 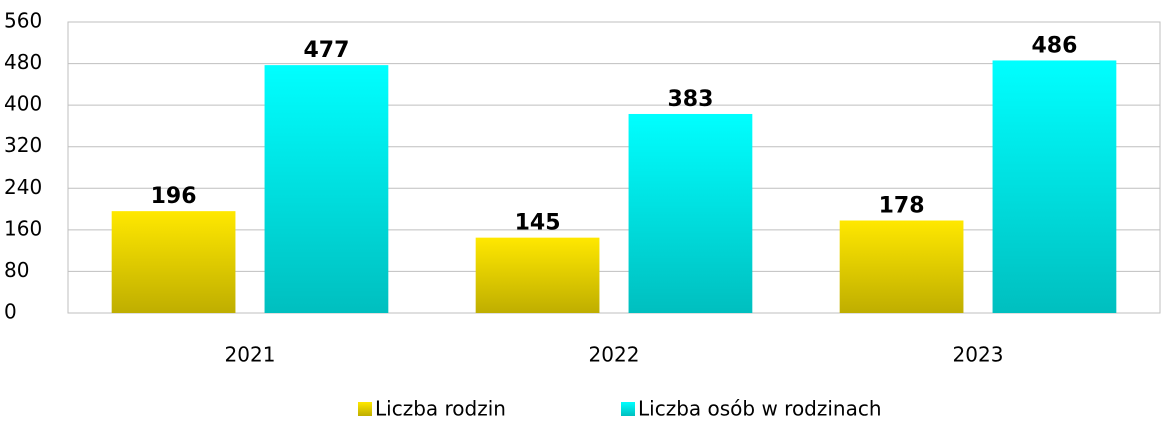 What do you see at coordinates (538, 223) in the screenshot?
I see `data-label: 145` at bounding box center [538, 223].